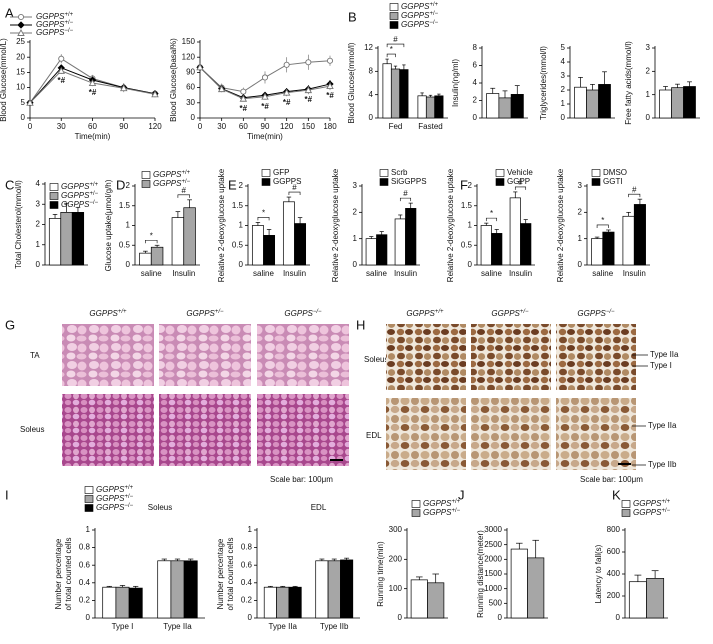 This screenshot has width=713, height=644. Describe the element at coordinates (360, 324) in the screenshot. I see `panel-label: H` at that location.